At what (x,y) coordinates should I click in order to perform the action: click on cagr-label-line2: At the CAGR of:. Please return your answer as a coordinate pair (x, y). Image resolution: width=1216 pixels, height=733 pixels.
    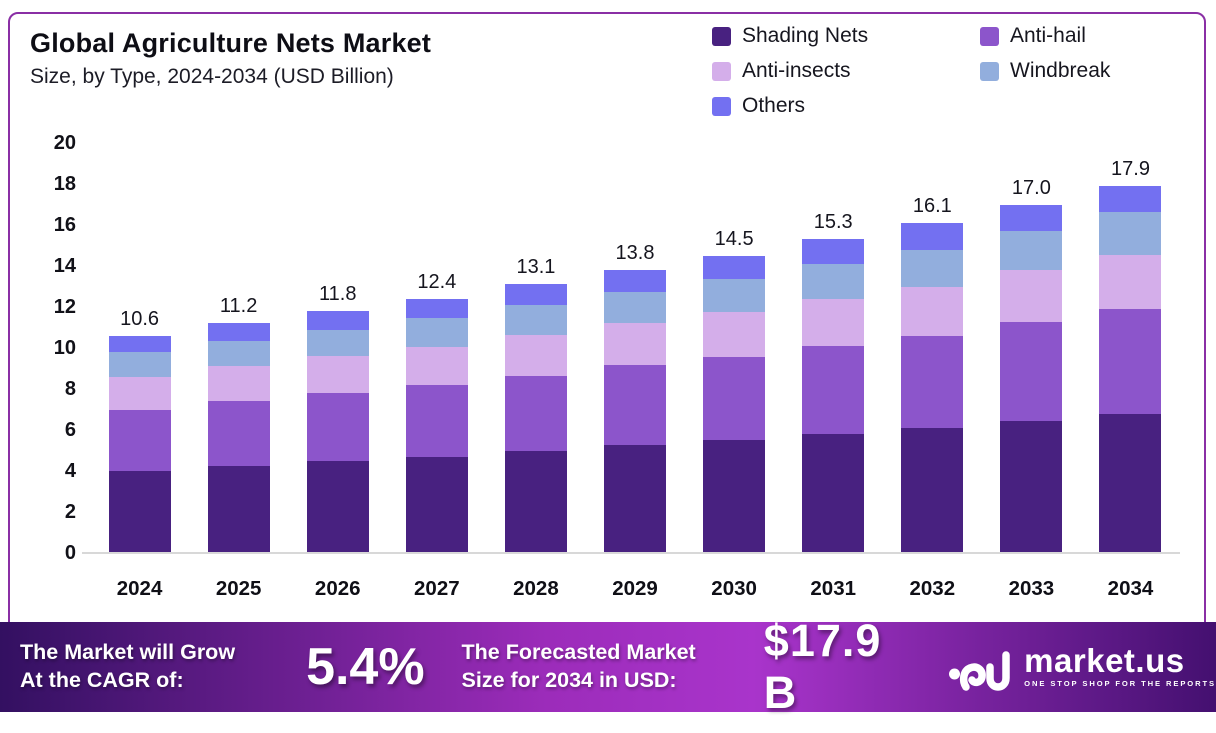
    Looking at the image, I should click on (102, 680).